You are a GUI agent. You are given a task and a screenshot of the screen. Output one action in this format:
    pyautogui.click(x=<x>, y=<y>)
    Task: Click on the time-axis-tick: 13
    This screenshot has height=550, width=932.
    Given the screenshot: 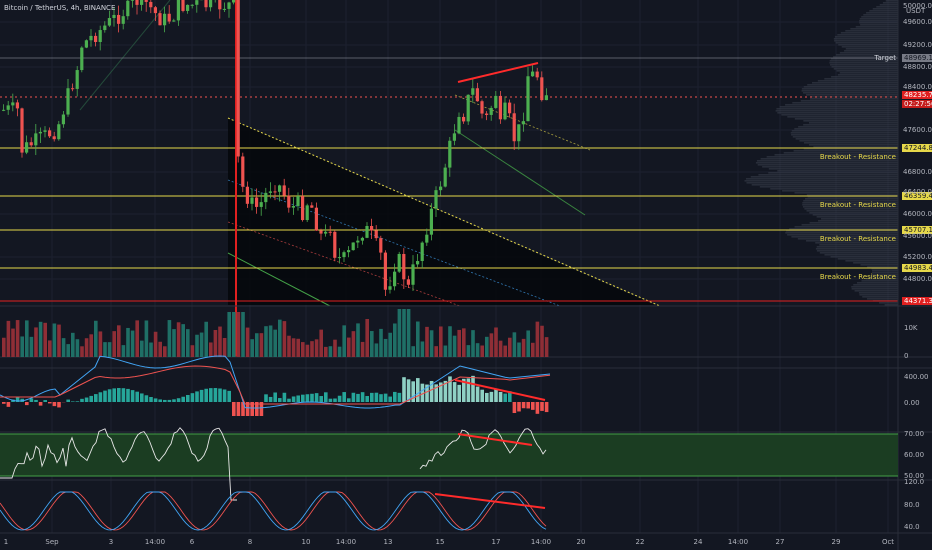 What is the action you would take?
    pyautogui.click(x=388, y=542)
    